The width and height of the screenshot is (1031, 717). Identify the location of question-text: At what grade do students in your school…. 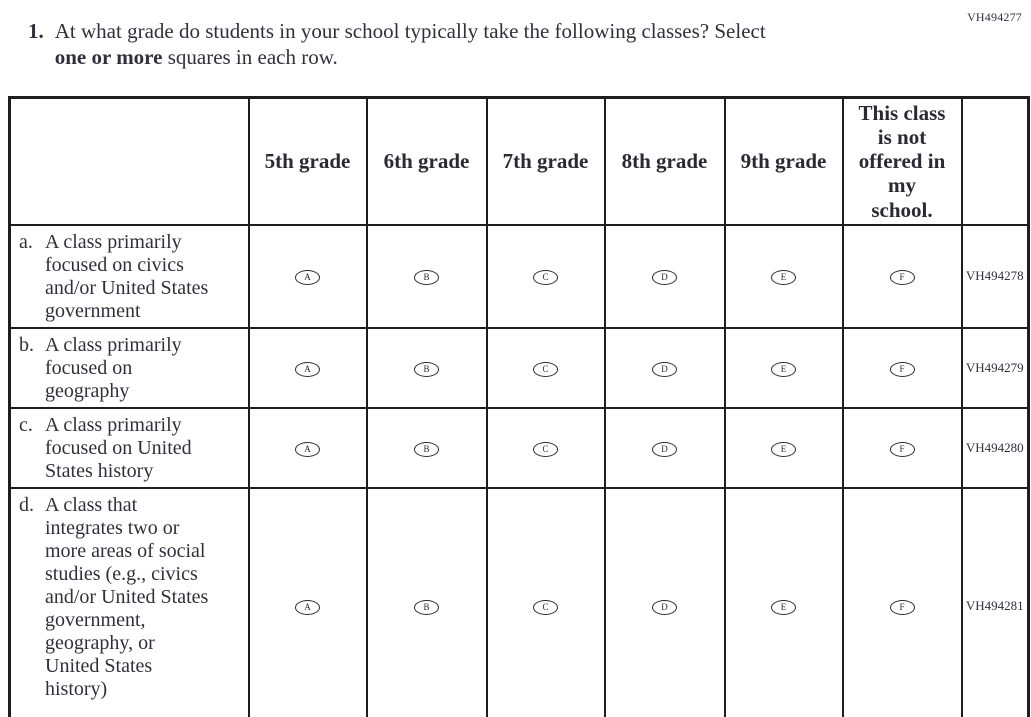
(410, 44).